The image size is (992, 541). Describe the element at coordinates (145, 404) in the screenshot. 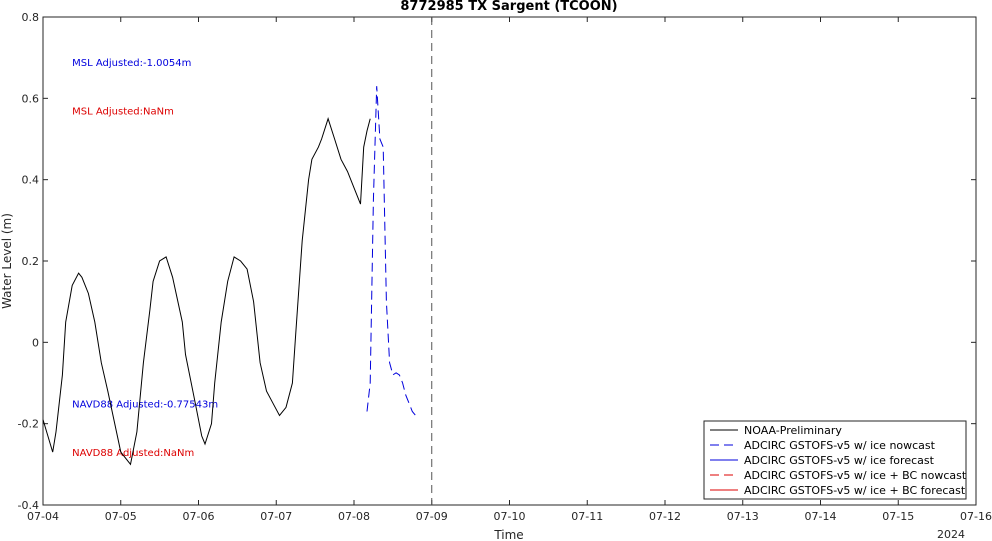

I see `datum-annotation: NAVD88 Adjusted:-0.77543m` at that location.